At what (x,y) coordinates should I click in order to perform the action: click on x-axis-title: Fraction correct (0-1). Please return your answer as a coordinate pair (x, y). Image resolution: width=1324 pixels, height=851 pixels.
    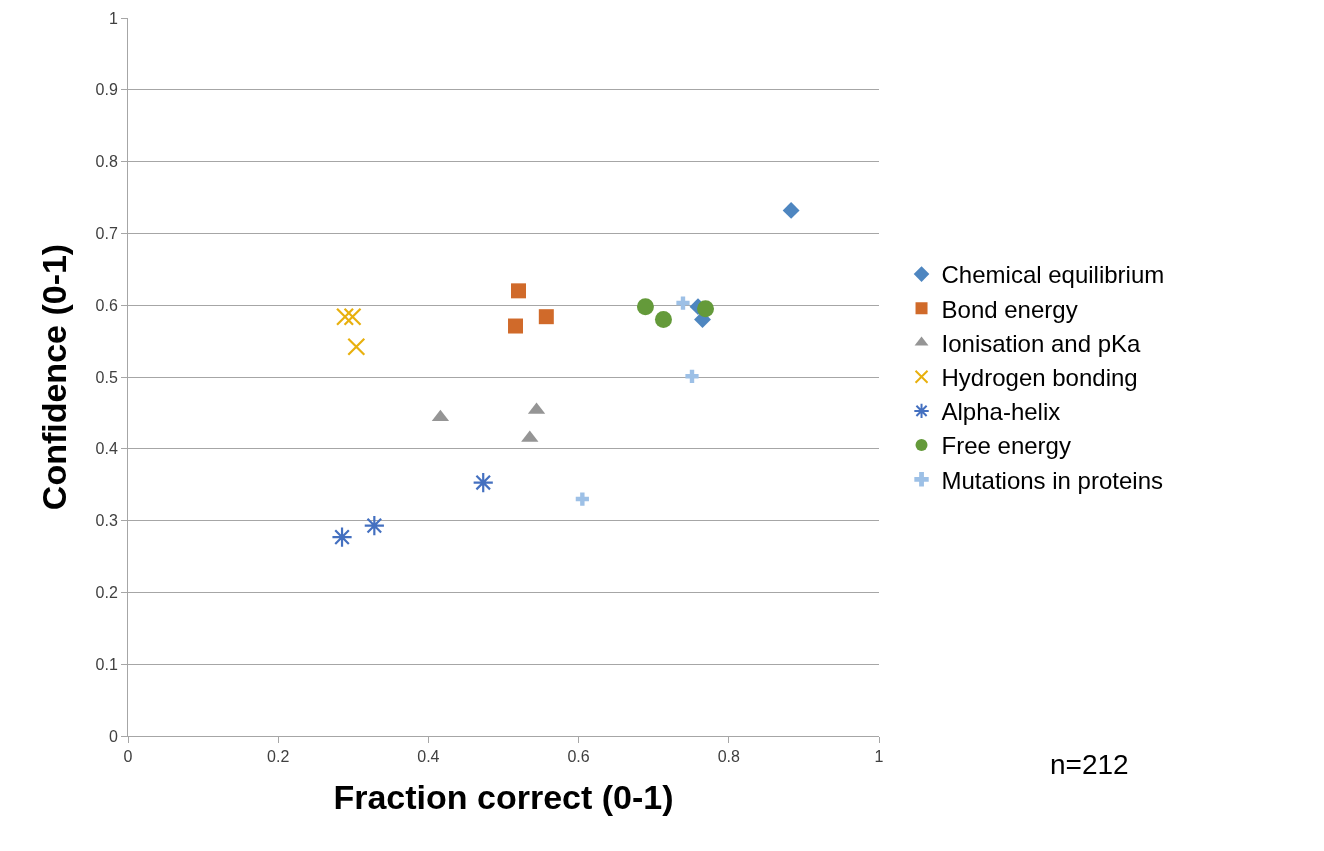
    Looking at the image, I should click on (503, 796).